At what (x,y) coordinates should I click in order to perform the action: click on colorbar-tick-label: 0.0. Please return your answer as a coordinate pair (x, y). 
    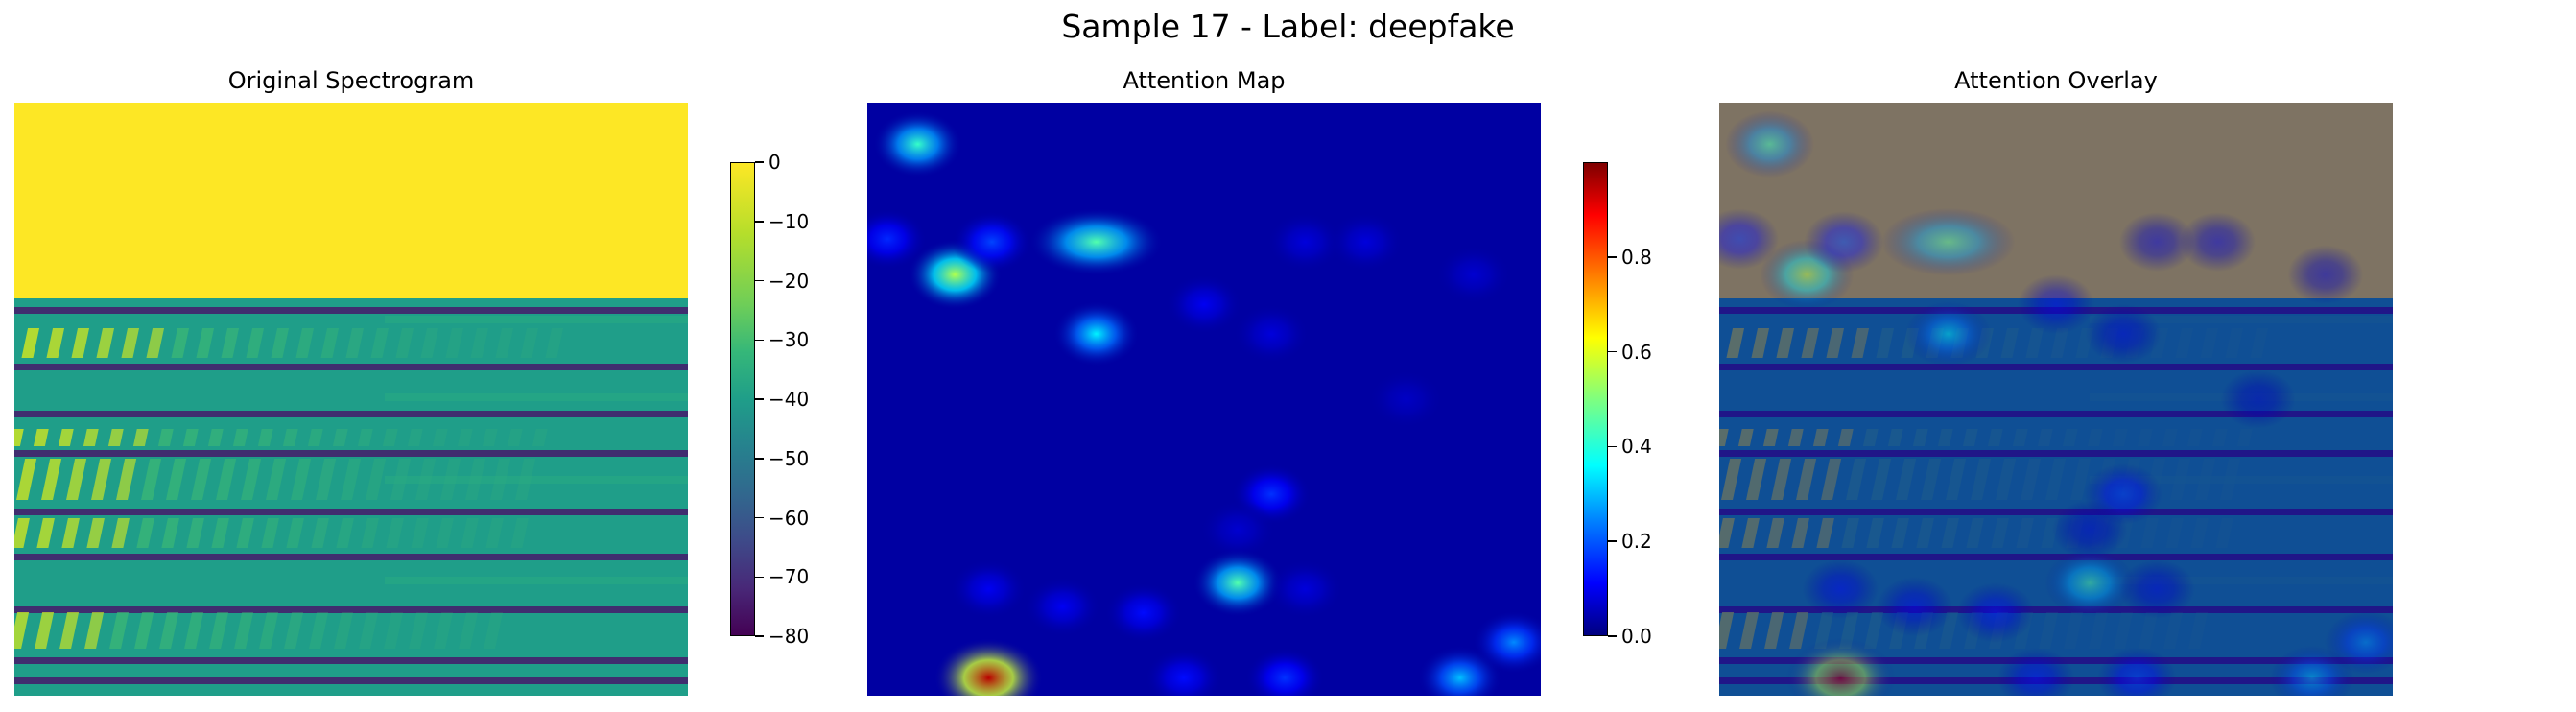
    Looking at the image, I should click on (1637, 636).